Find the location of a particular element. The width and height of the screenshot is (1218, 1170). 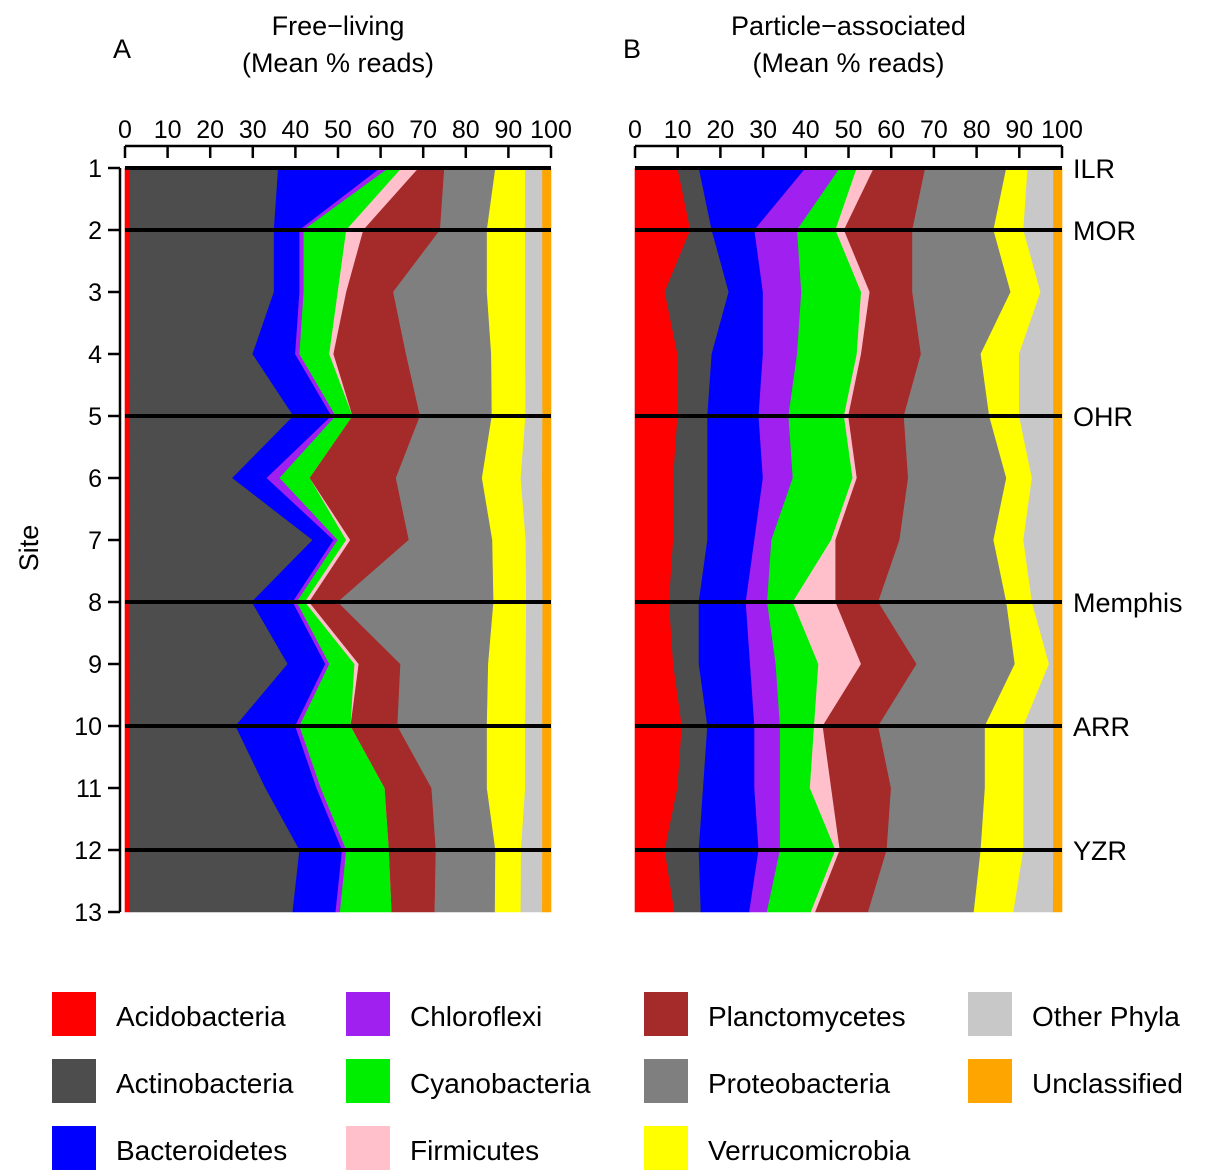

site-label-ilr: ILR is located at coordinates (1094, 169).